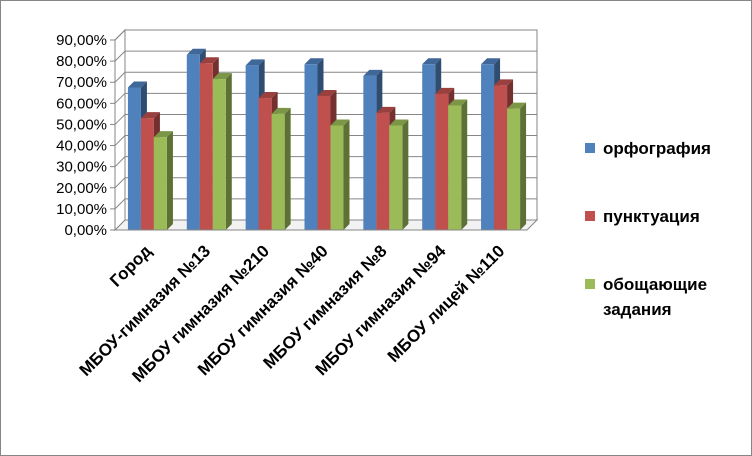 This screenshot has width=752, height=456. Describe the element at coordinates (81, 167) in the screenshot. I see `y-tick-label: 30,00%` at that location.